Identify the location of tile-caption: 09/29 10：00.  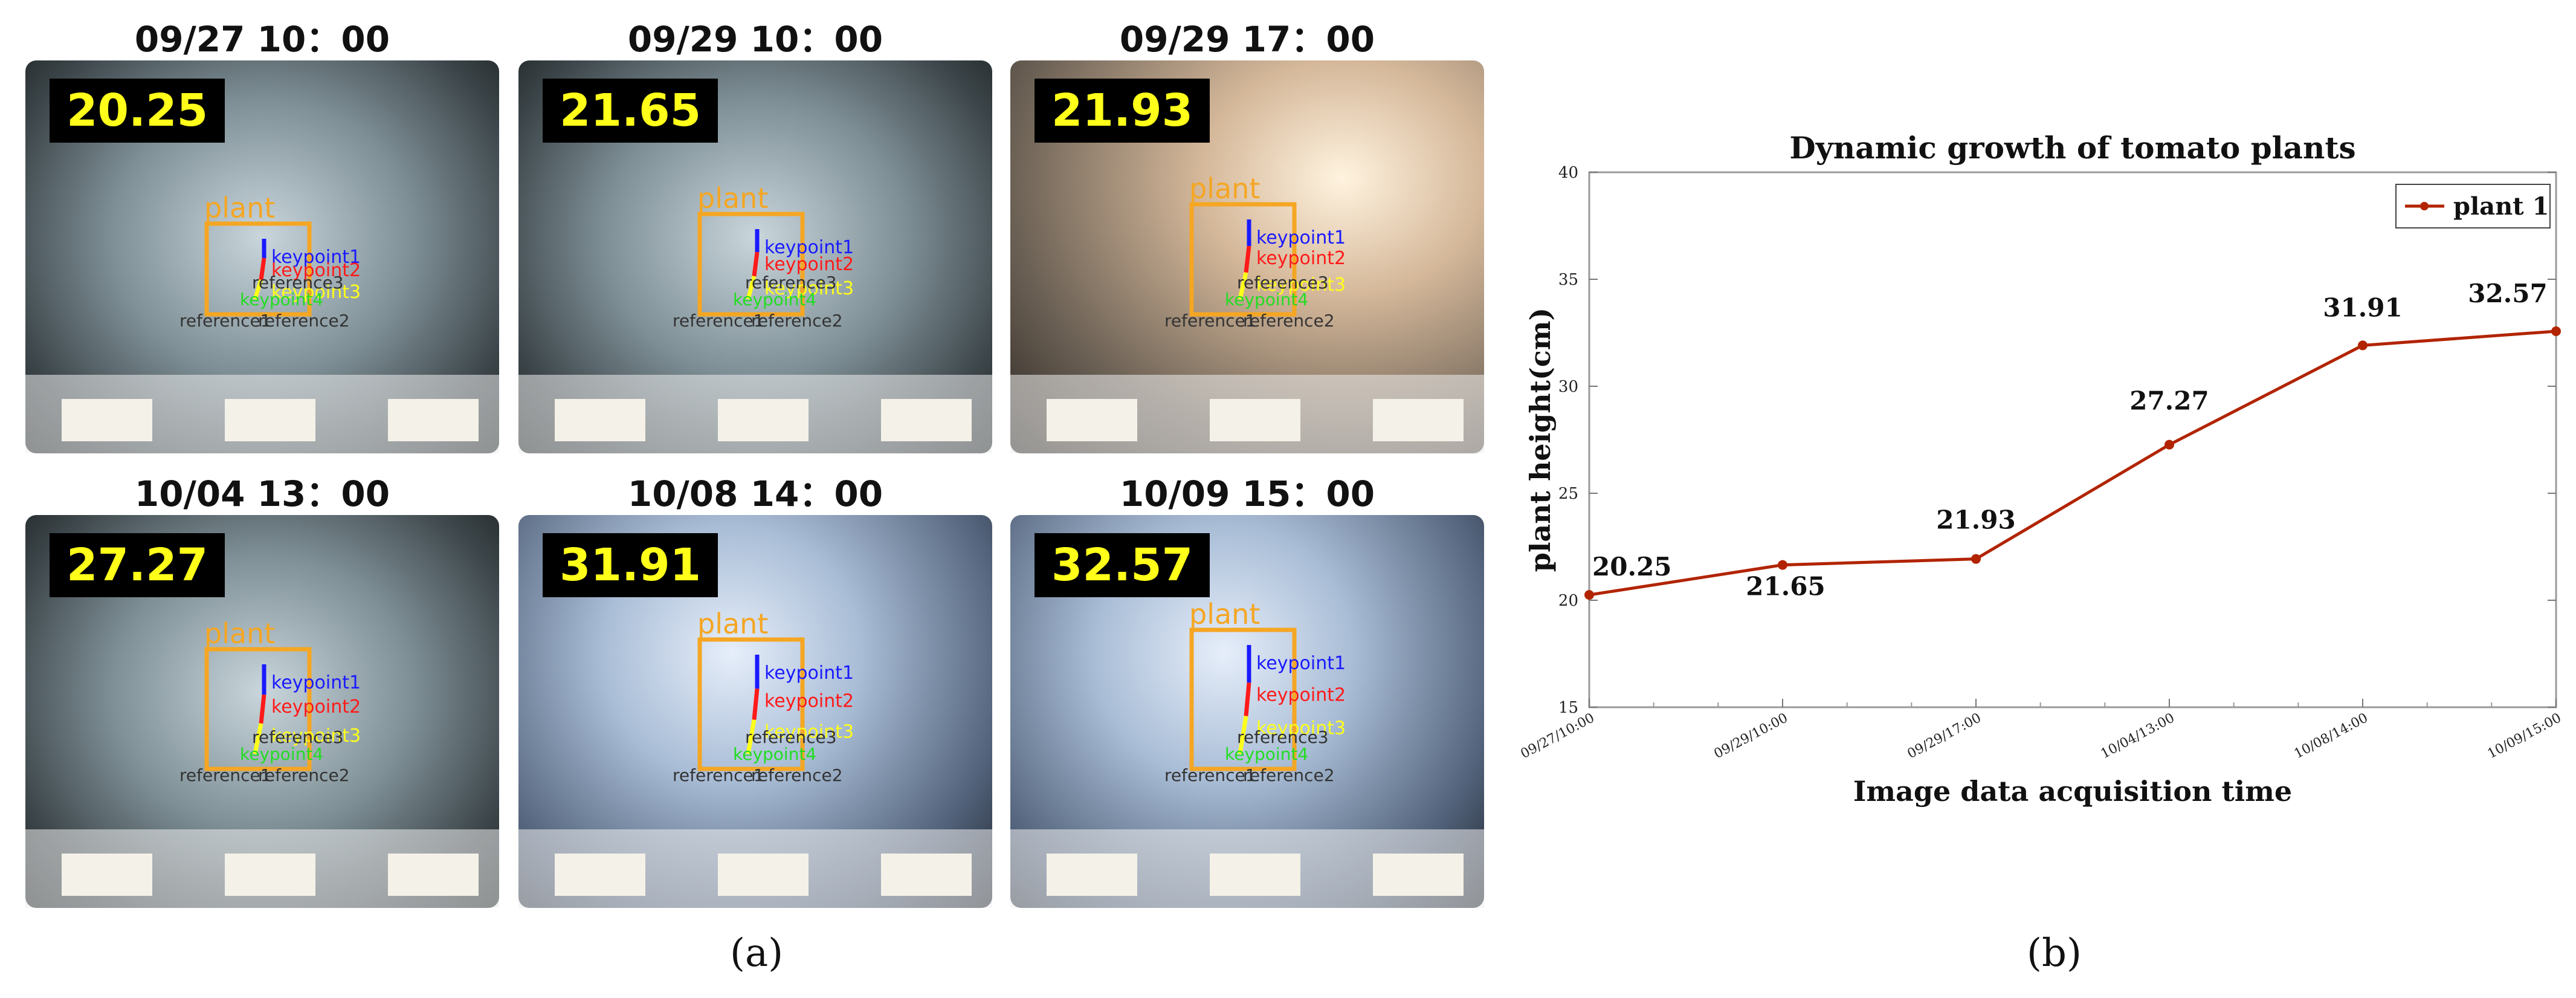
(755, 39).